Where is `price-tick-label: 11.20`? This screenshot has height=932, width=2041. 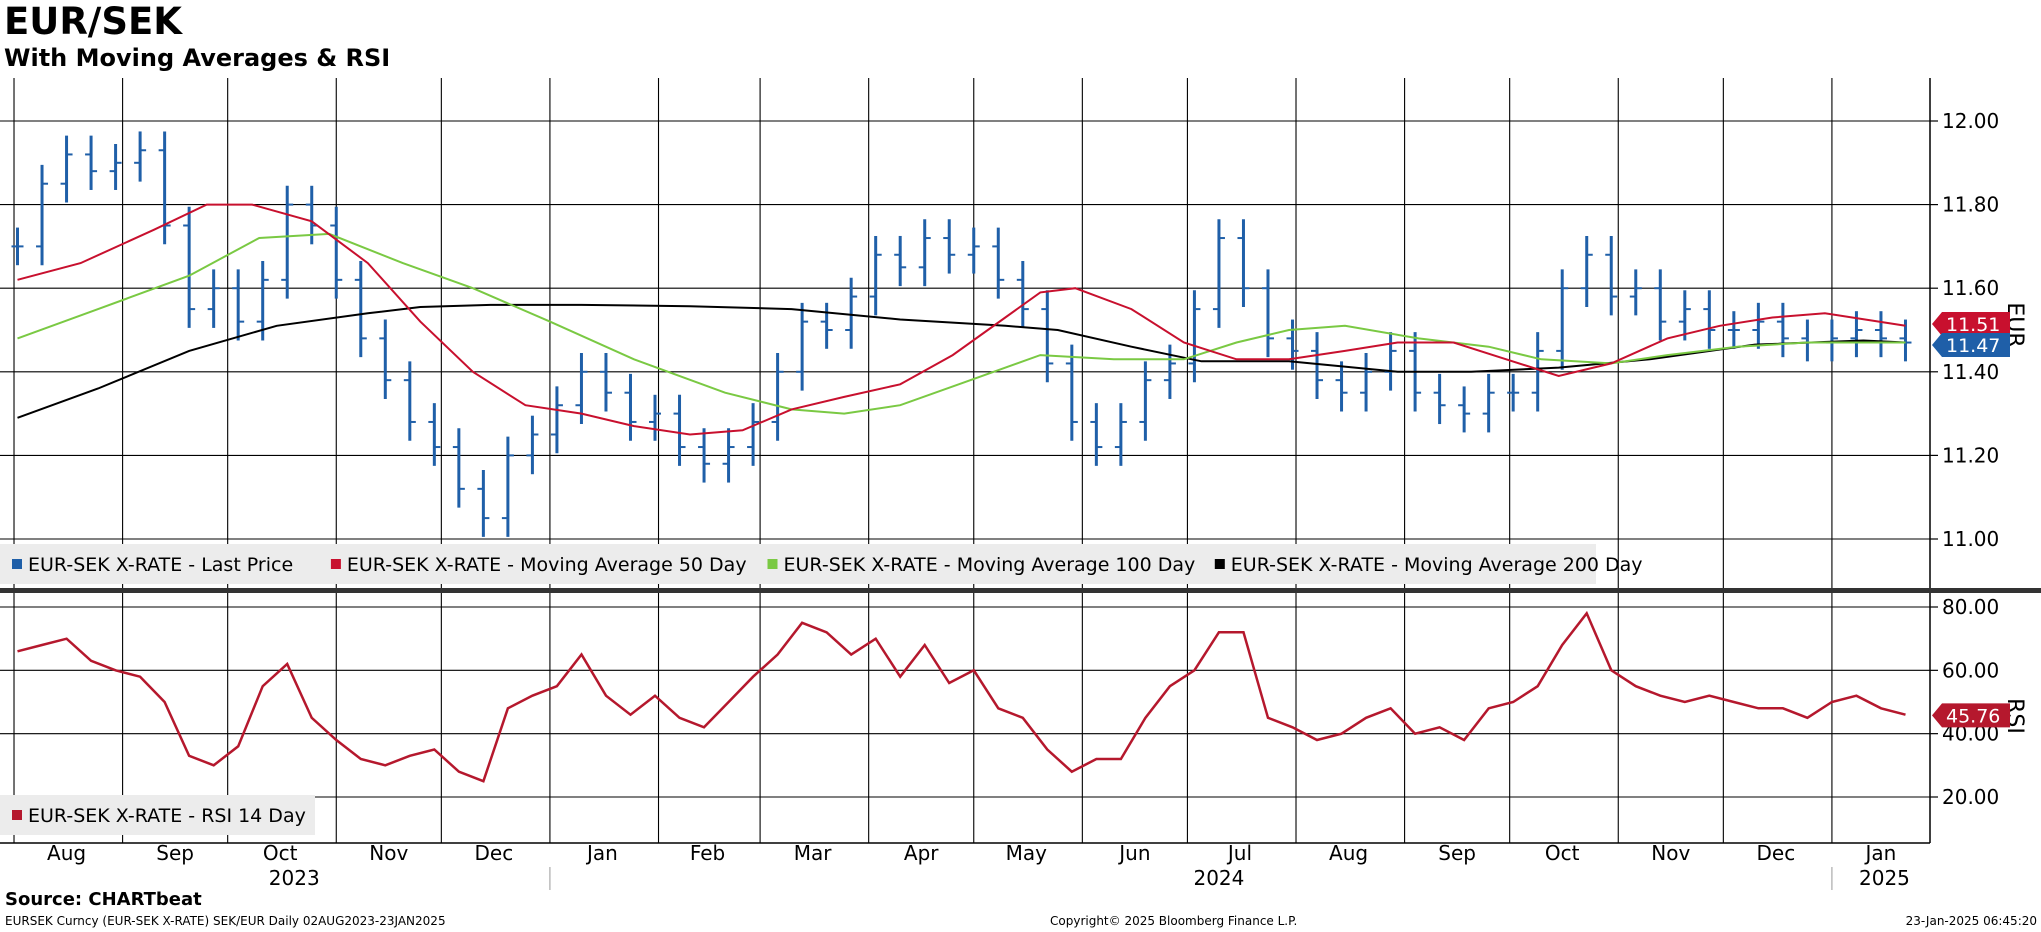 price-tick-label: 11.20 is located at coordinates (1970, 455).